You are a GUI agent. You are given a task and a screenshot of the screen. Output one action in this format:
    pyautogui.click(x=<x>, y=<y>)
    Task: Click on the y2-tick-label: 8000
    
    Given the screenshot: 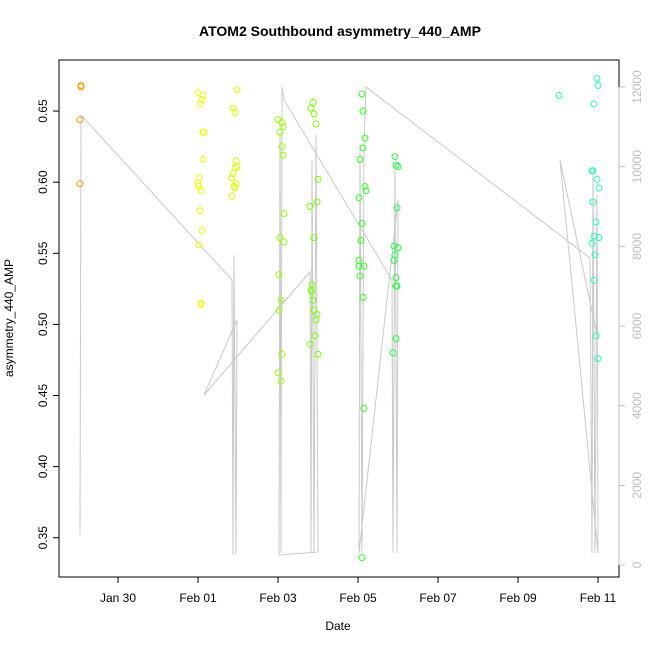 What is the action you would take?
    pyautogui.click(x=637, y=246)
    